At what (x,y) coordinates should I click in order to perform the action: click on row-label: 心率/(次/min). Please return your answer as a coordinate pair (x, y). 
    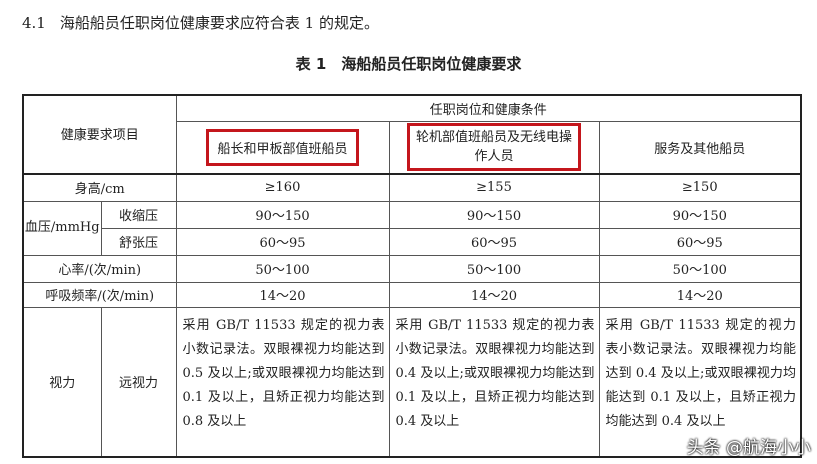
    Looking at the image, I should click on (99, 268).